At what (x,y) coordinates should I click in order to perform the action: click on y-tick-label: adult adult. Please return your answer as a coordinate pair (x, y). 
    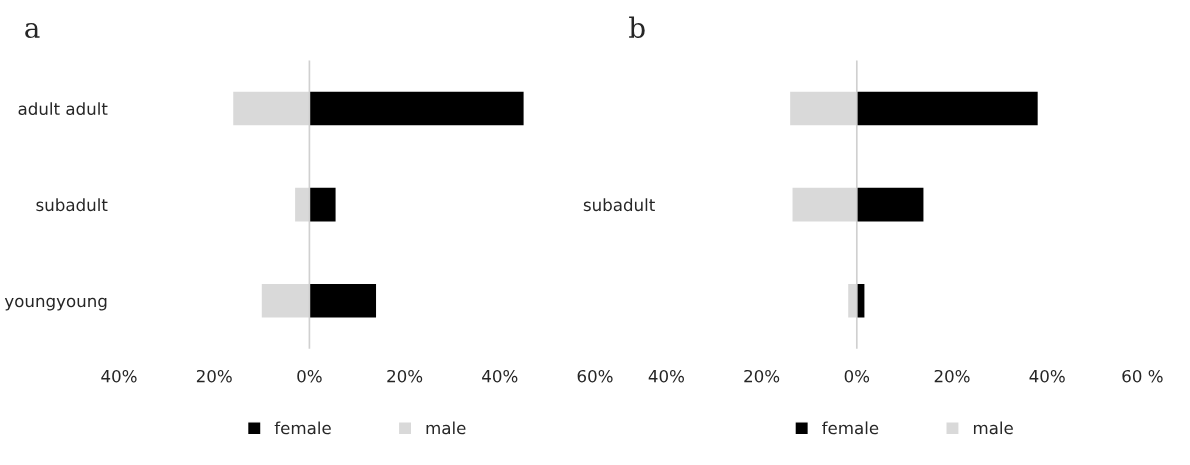
    Looking at the image, I should click on (63, 109).